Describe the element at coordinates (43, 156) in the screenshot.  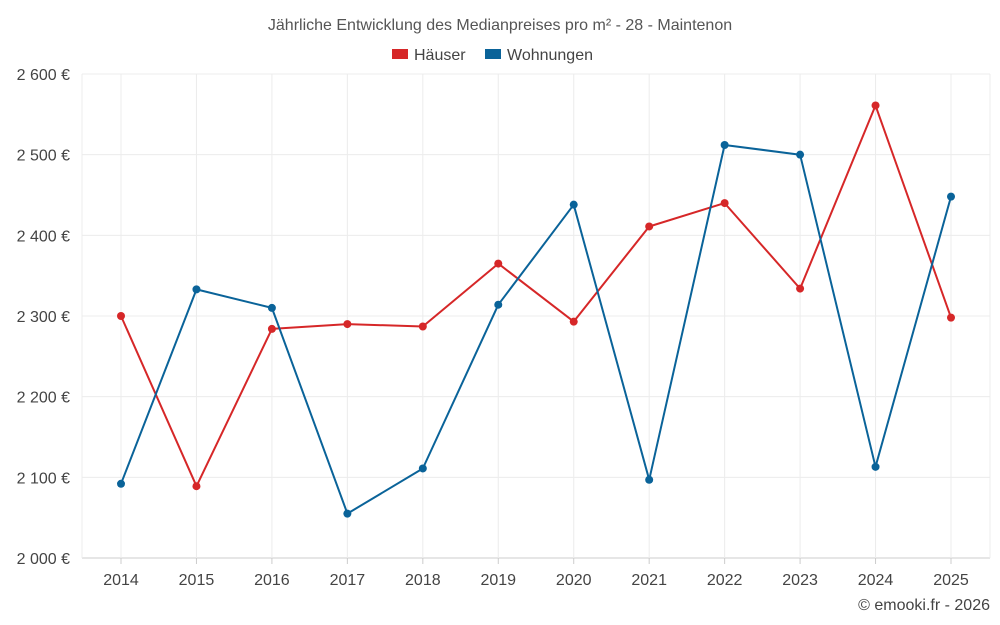
I see `y-tick-label: 2 500 €` at that location.